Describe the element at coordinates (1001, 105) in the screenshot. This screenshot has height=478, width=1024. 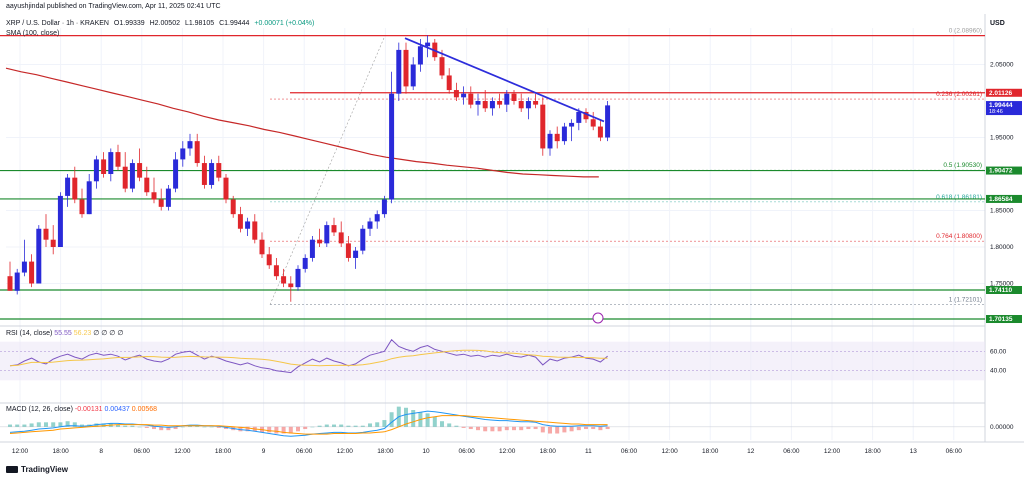
I see `price-label-text: 1.99444` at that location.